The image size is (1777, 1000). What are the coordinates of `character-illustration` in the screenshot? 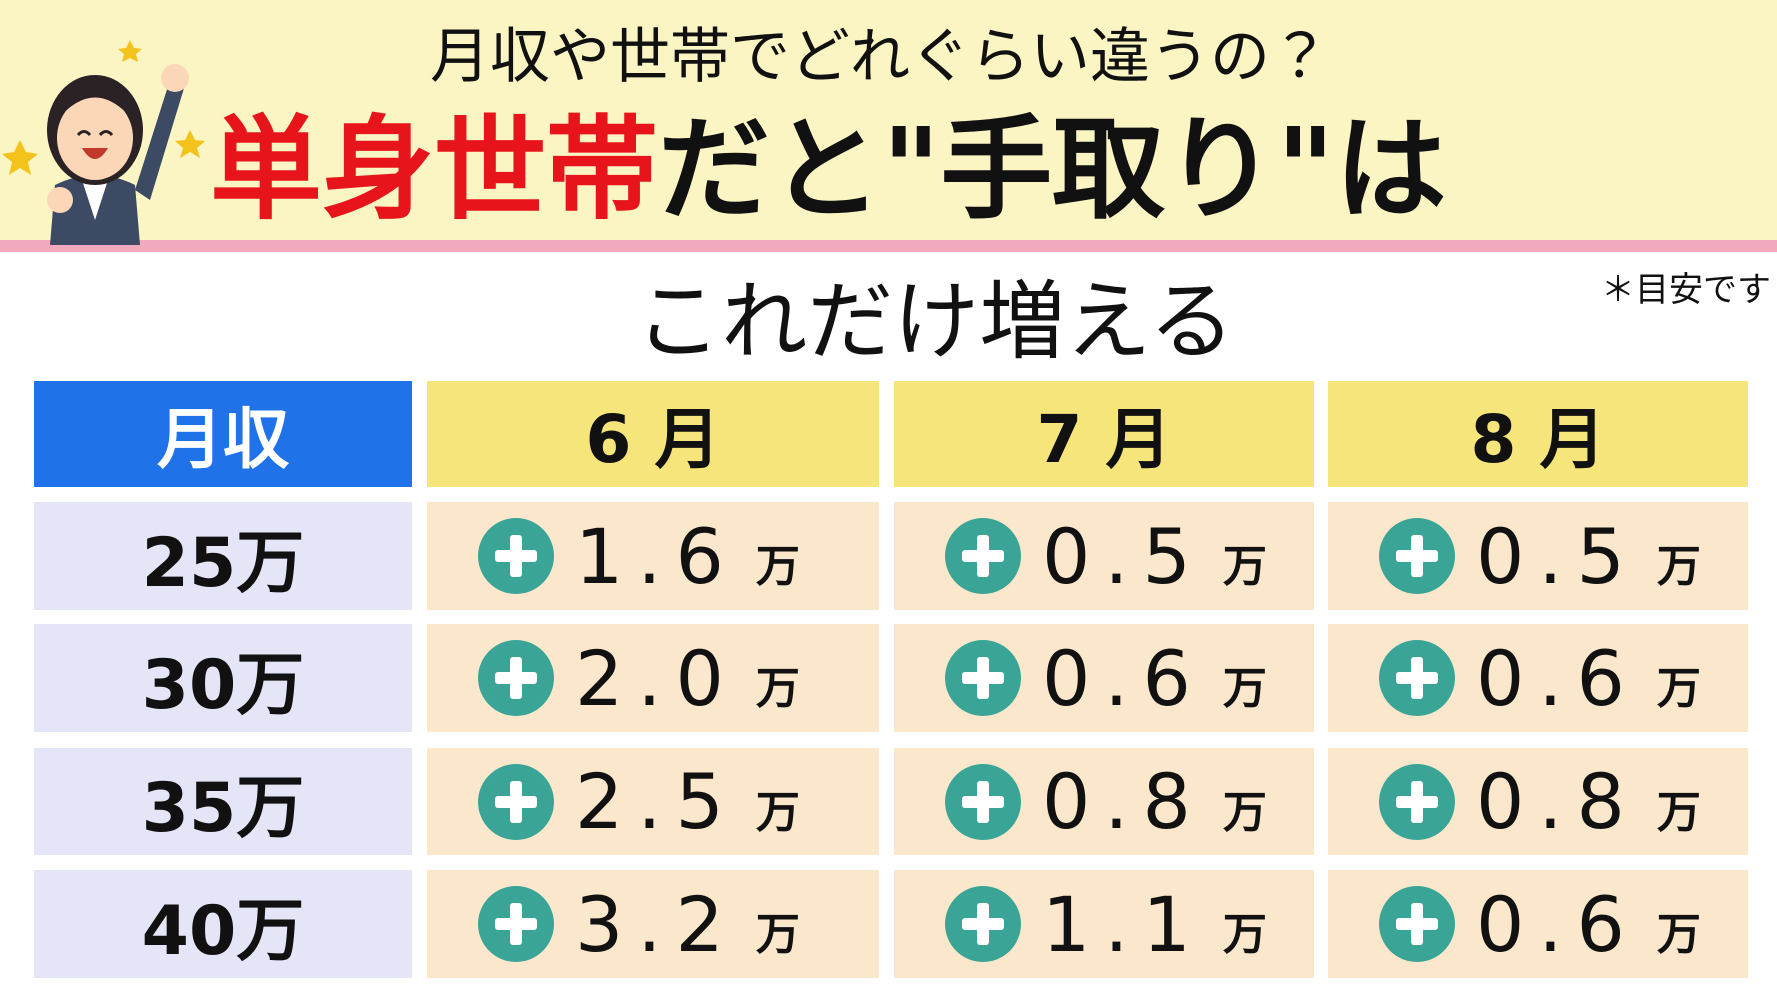 It's located at (103, 142).